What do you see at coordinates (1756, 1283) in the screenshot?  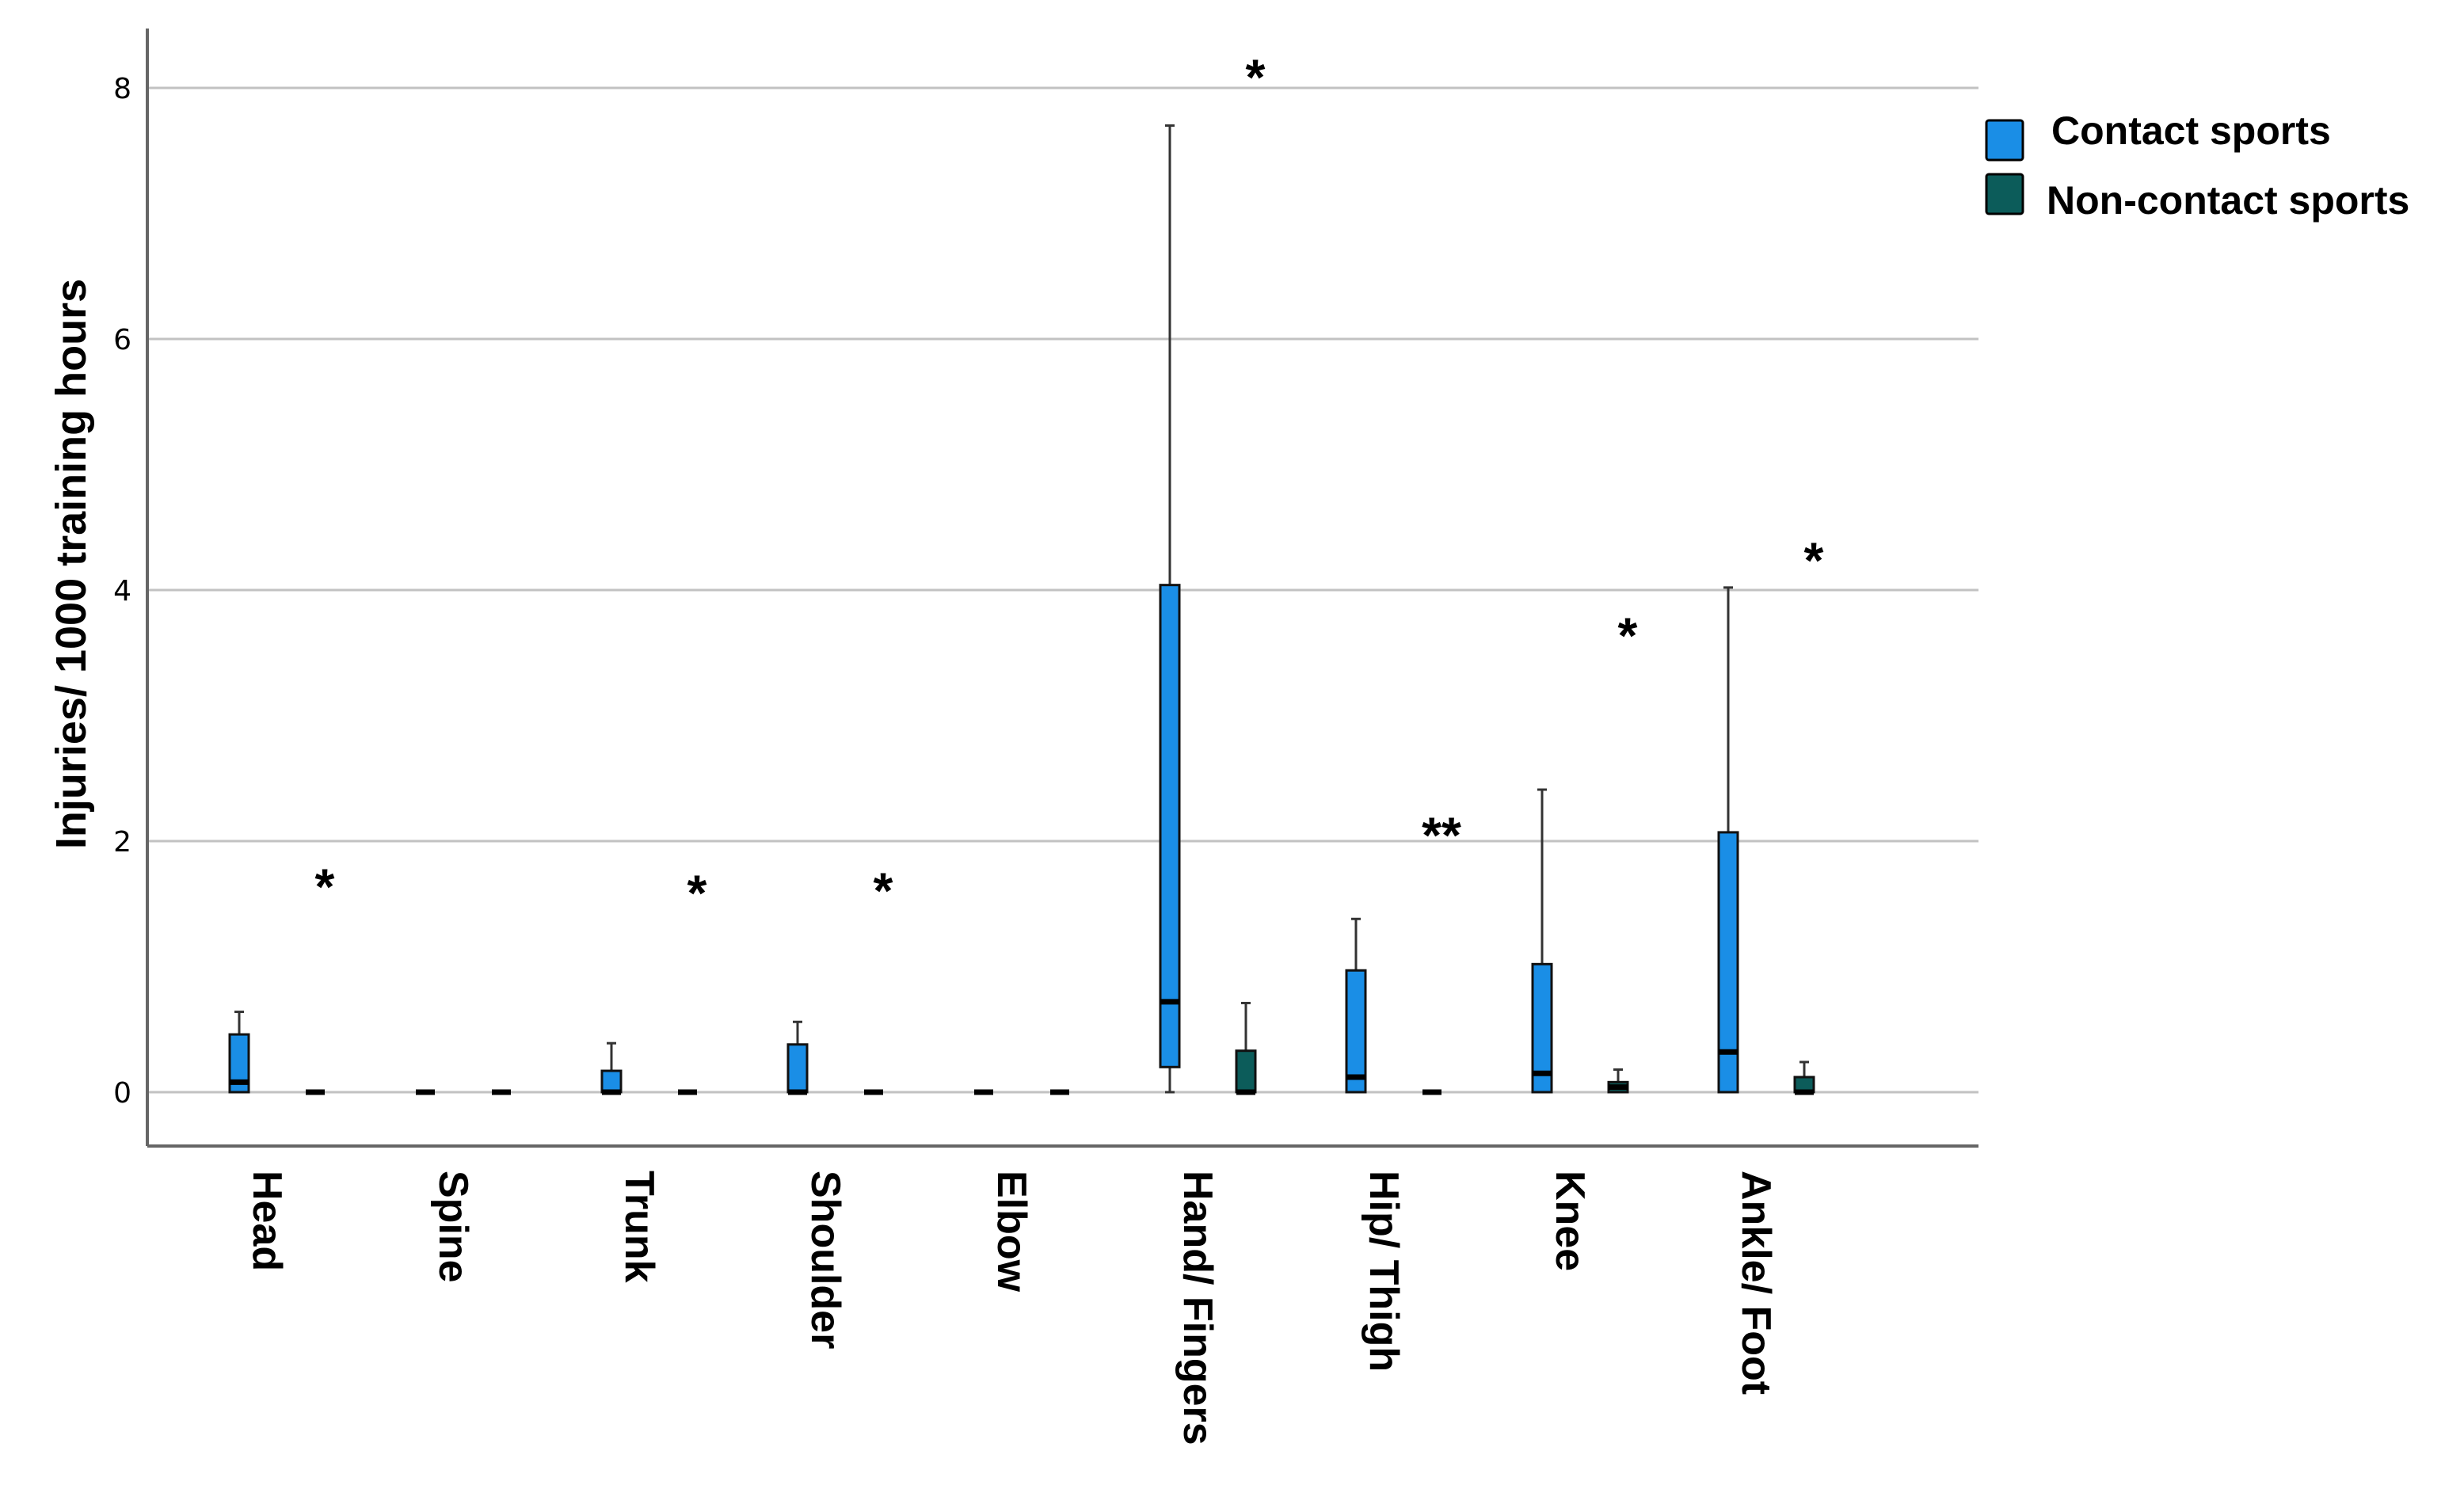 I see `category-label: Ankle/ Foot` at bounding box center [1756, 1283].